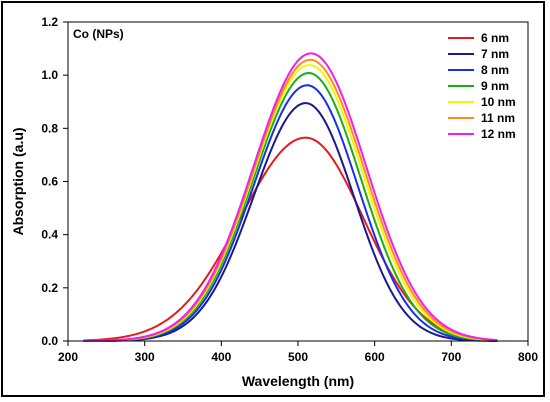  I want to click on legend-label: 6 nm, so click(495, 38).